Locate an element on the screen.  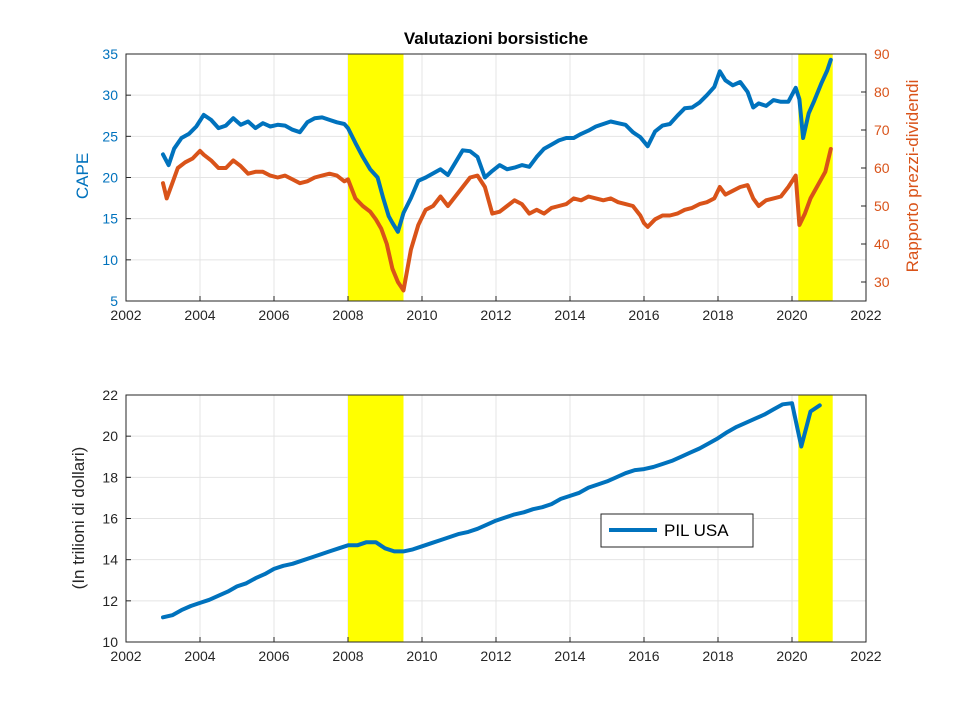
left-y-axis-label: CAPE is located at coordinates (82, 176).